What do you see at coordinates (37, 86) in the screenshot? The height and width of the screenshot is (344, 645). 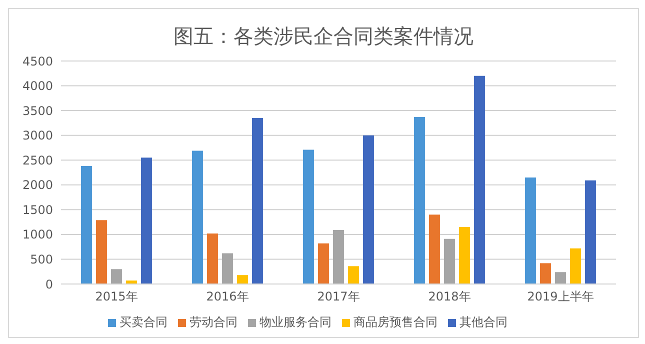 I see `y-tick-label: 4000` at bounding box center [37, 86].